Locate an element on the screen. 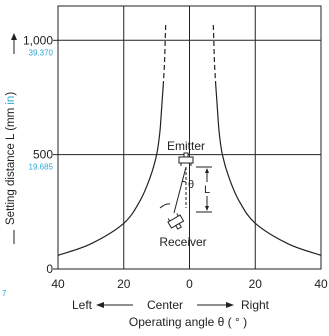  beam-line is located at coordinates (180, 190).